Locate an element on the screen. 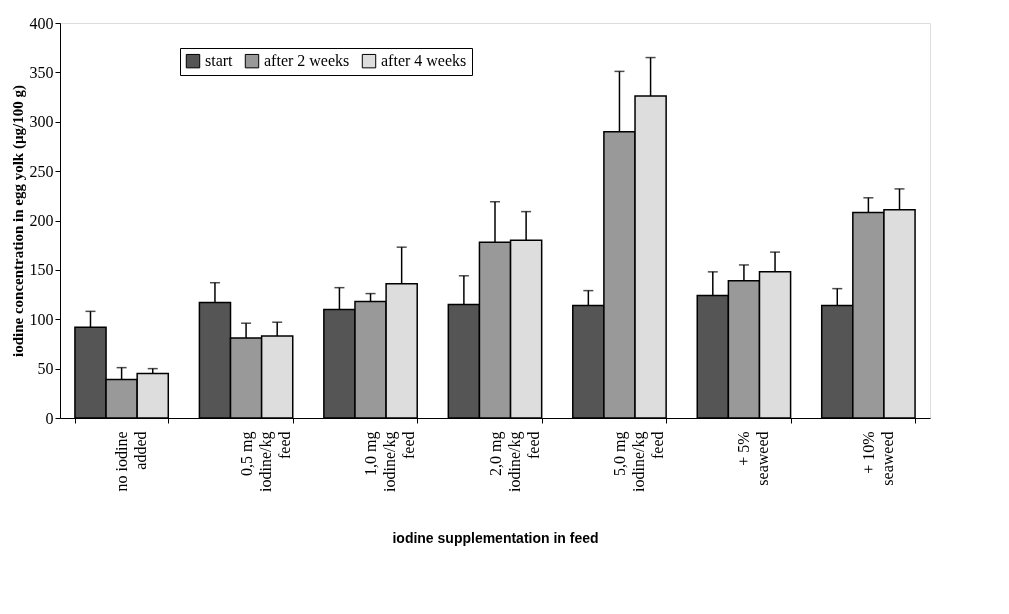 The height and width of the screenshot is (614, 1009). x-tick-label: 0,5 mg iodine/kg feed is located at coordinates (265, 461).